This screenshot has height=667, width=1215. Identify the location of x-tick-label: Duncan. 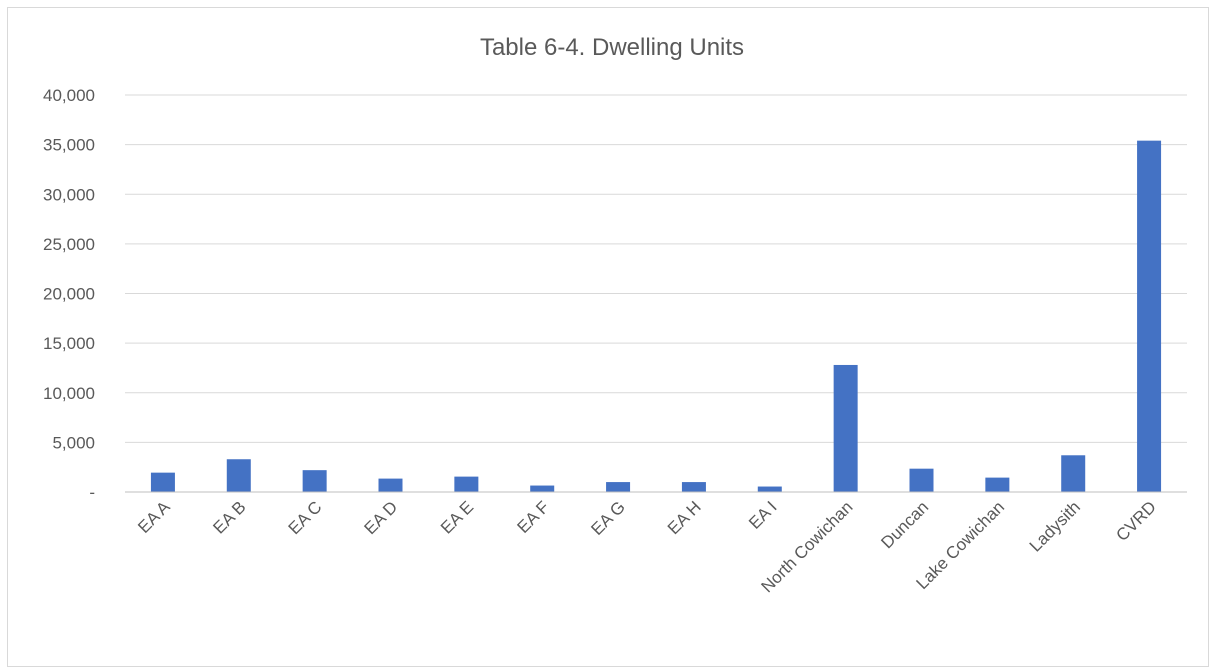
(904, 524).